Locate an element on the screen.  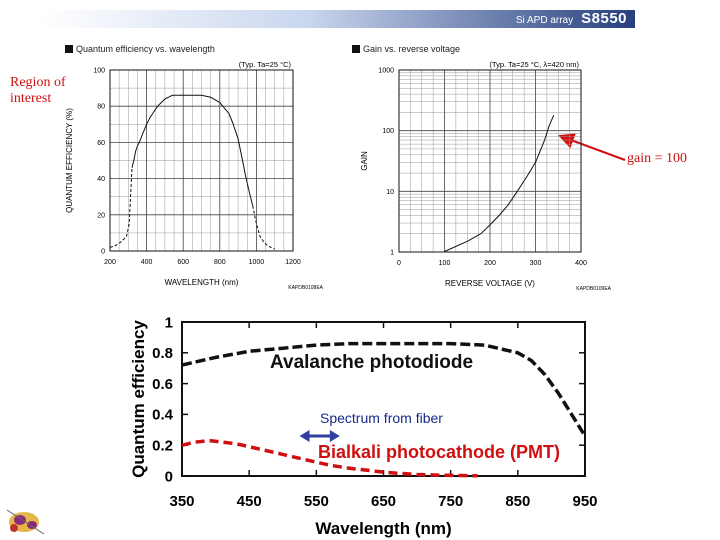
y-tick-label: 20 is located at coordinates (101, 215).